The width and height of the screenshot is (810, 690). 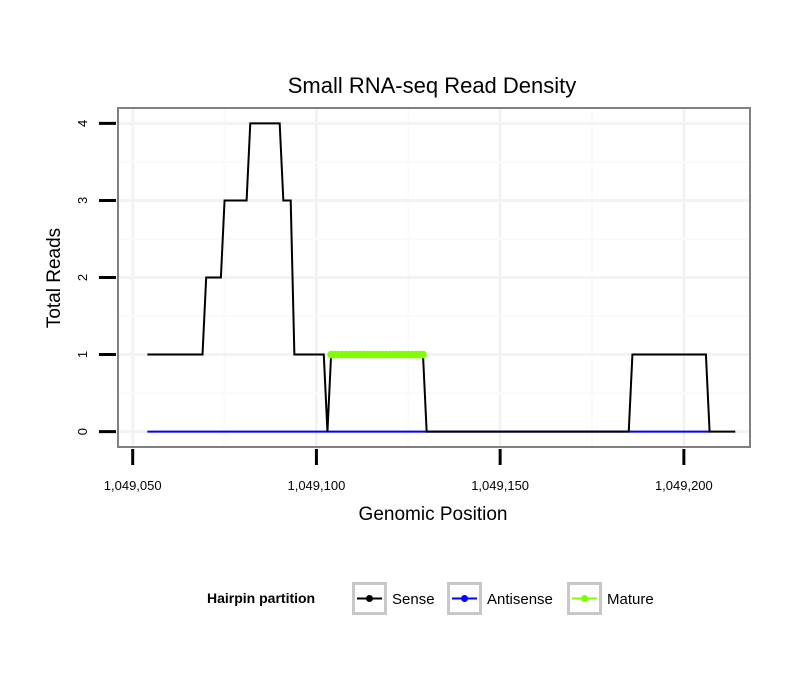 I want to click on legend-item-sense: Sense, so click(x=393, y=598).